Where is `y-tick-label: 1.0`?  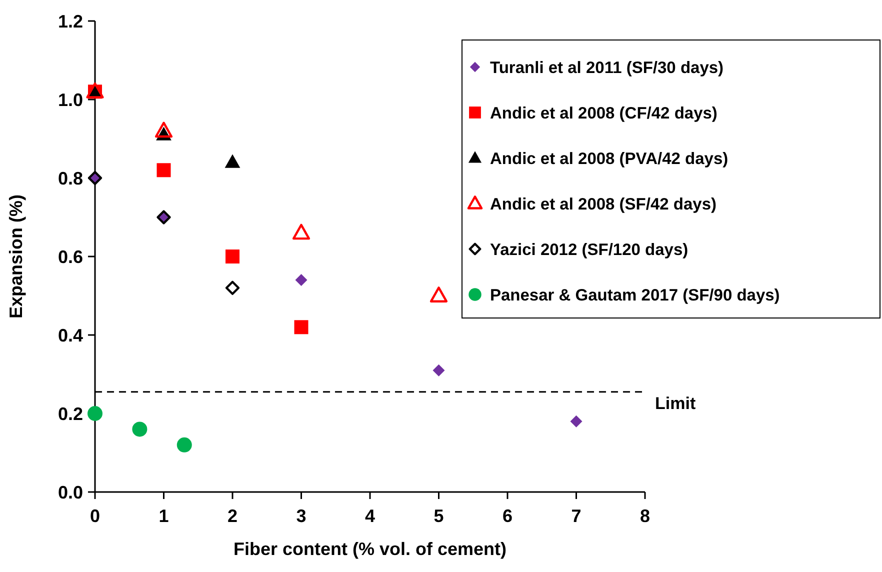
y-tick-label: 1.0 is located at coordinates (70, 100).